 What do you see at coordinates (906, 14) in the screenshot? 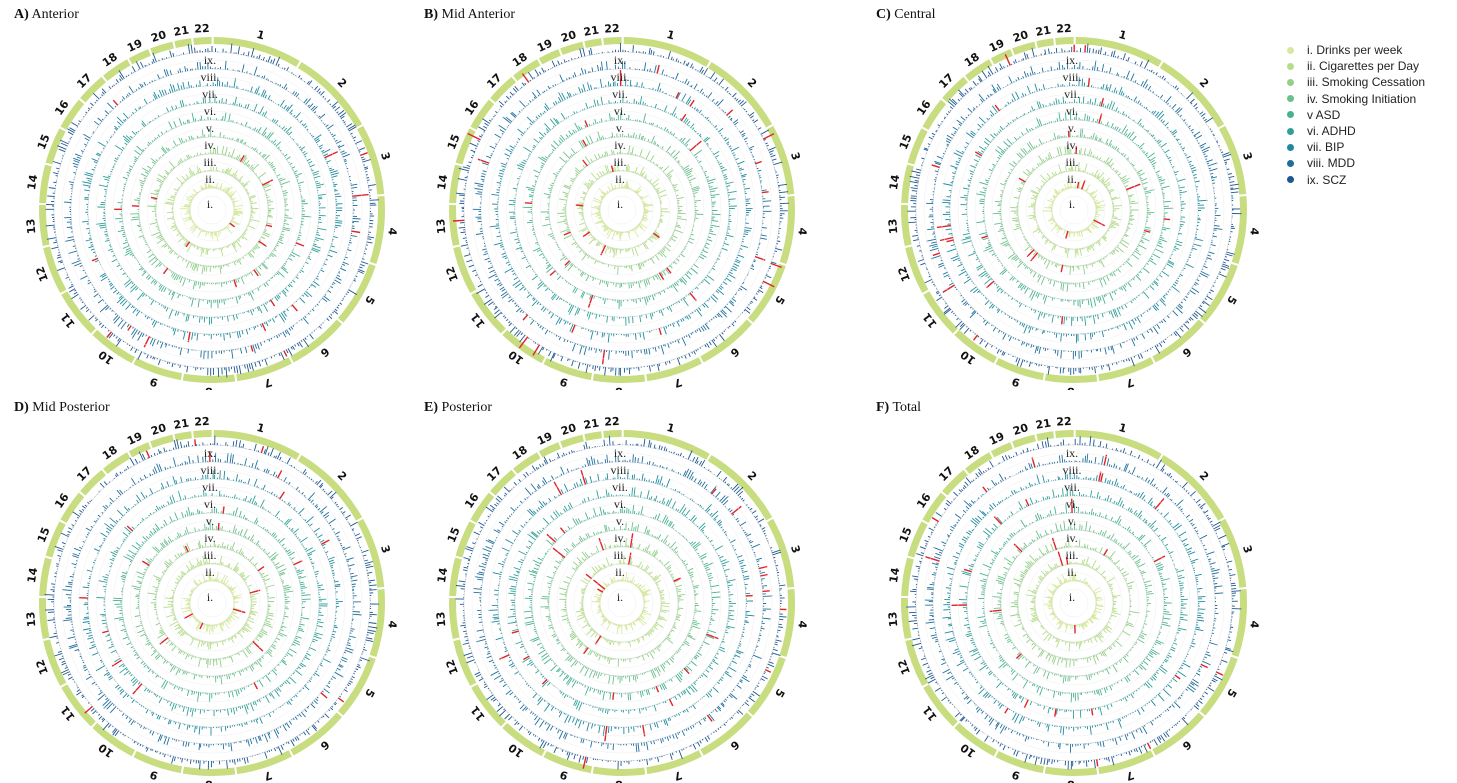
I see `panel-title: C) Central` at bounding box center [906, 14].